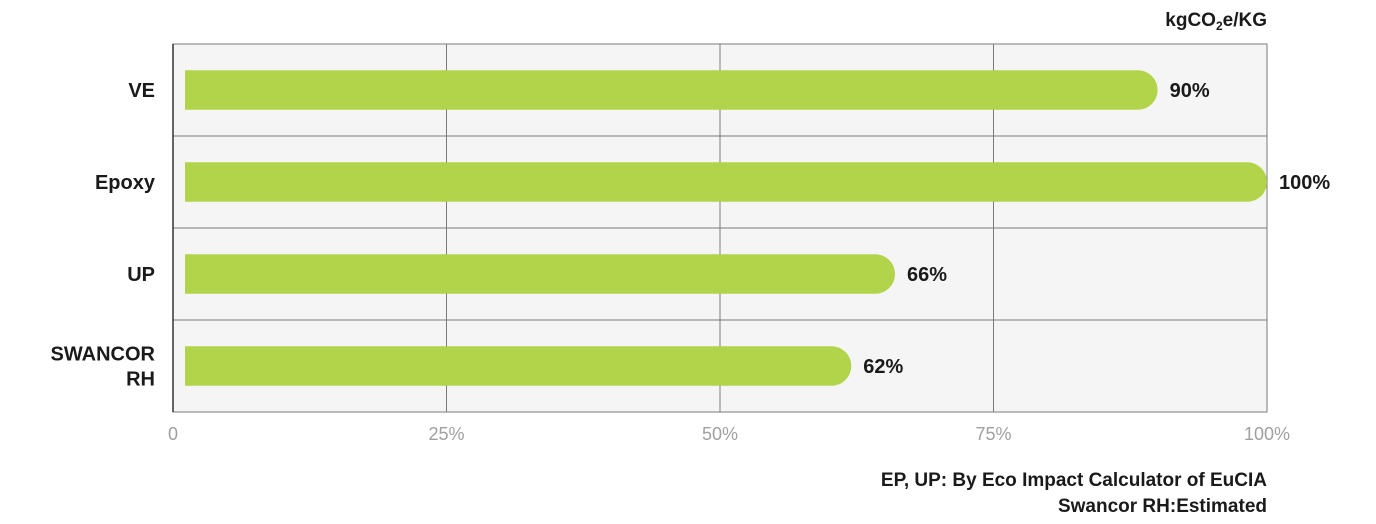  Describe the element at coordinates (1219, 26) in the screenshot. I see `unit-sub: 2` at that location.